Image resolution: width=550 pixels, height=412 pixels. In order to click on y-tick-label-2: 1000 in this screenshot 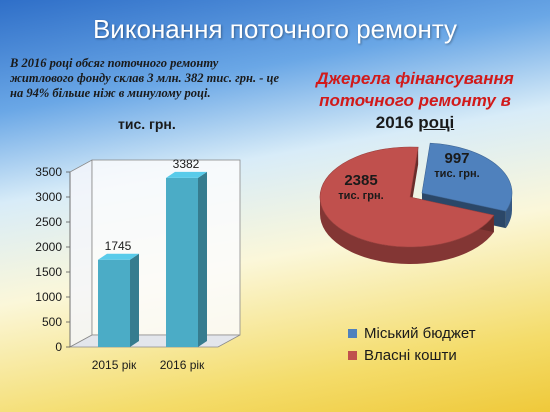, I will do `click(48, 297)`.